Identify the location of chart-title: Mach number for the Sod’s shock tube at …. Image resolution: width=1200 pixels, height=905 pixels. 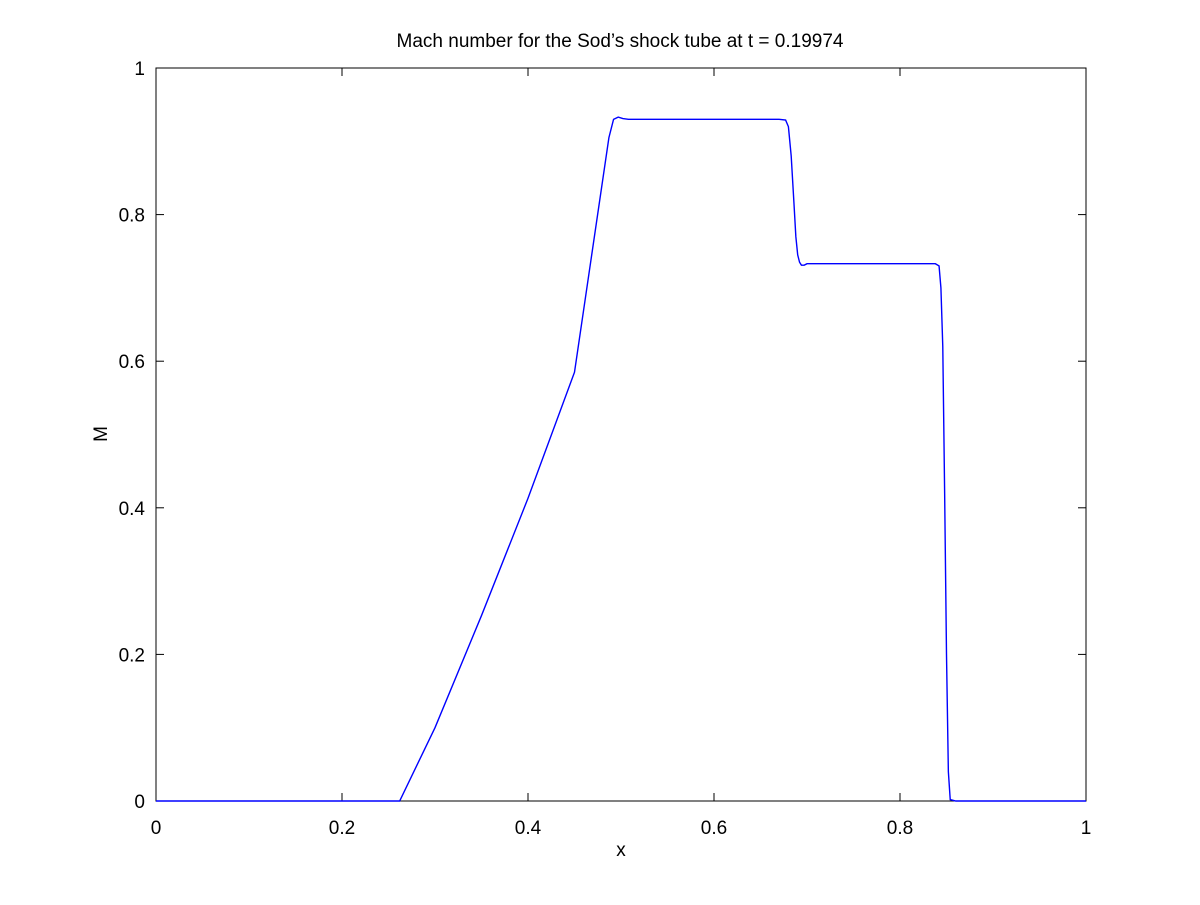
(620, 41).